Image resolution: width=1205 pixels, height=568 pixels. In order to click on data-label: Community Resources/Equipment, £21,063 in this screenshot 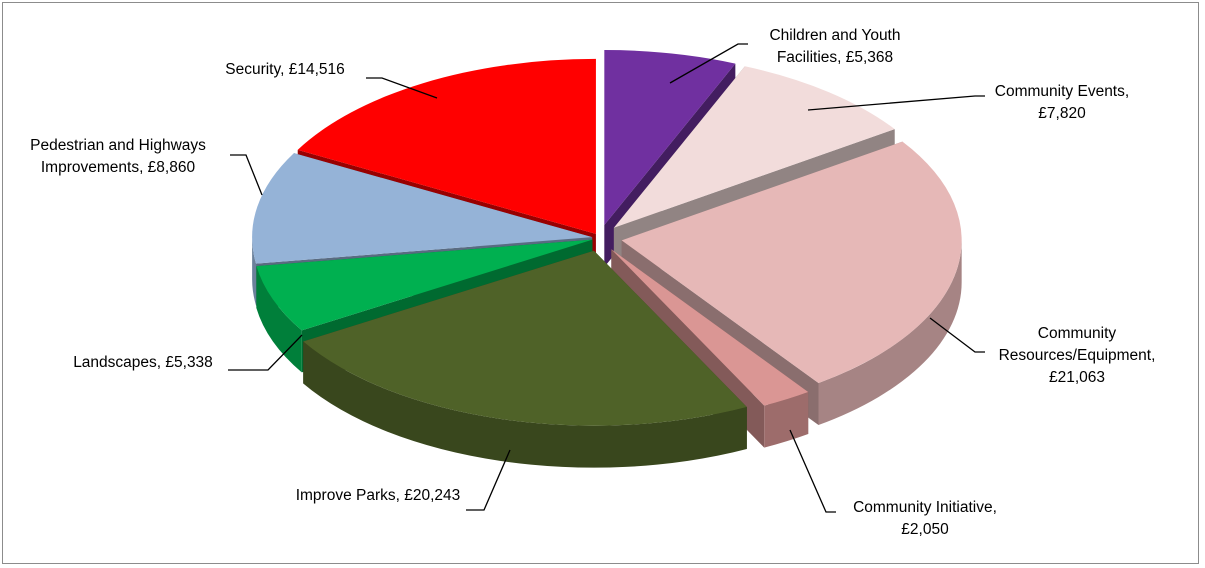, I will do `click(1077, 355)`.